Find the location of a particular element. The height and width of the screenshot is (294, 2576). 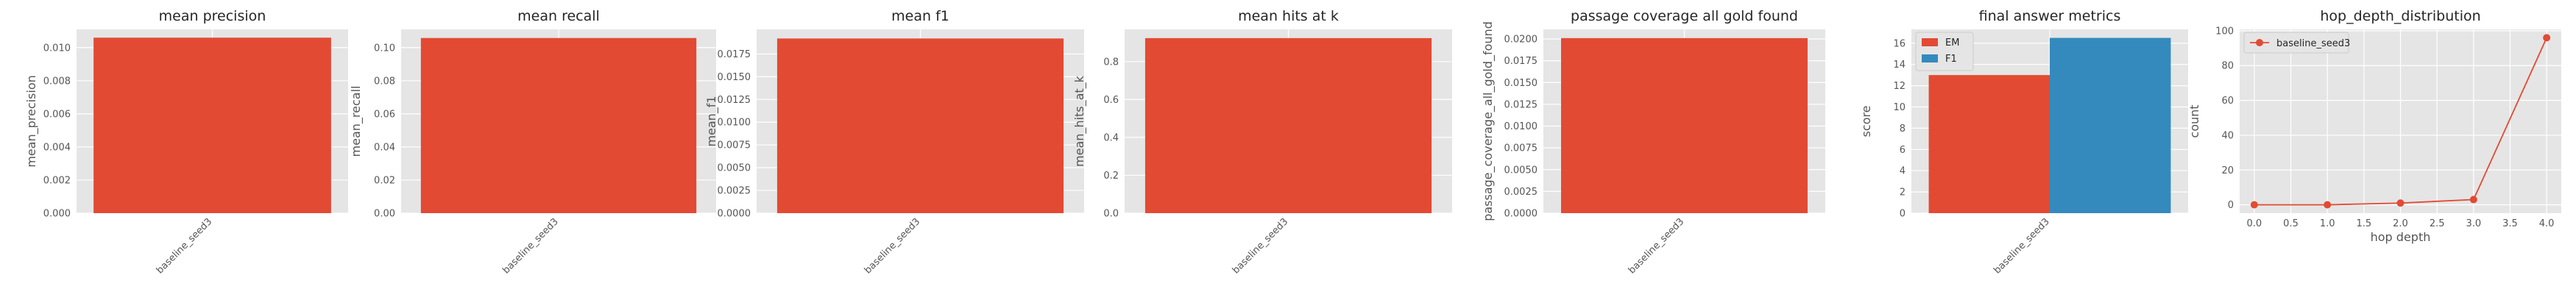

x-tick-label: 2.5 is located at coordinates (2437, 223).